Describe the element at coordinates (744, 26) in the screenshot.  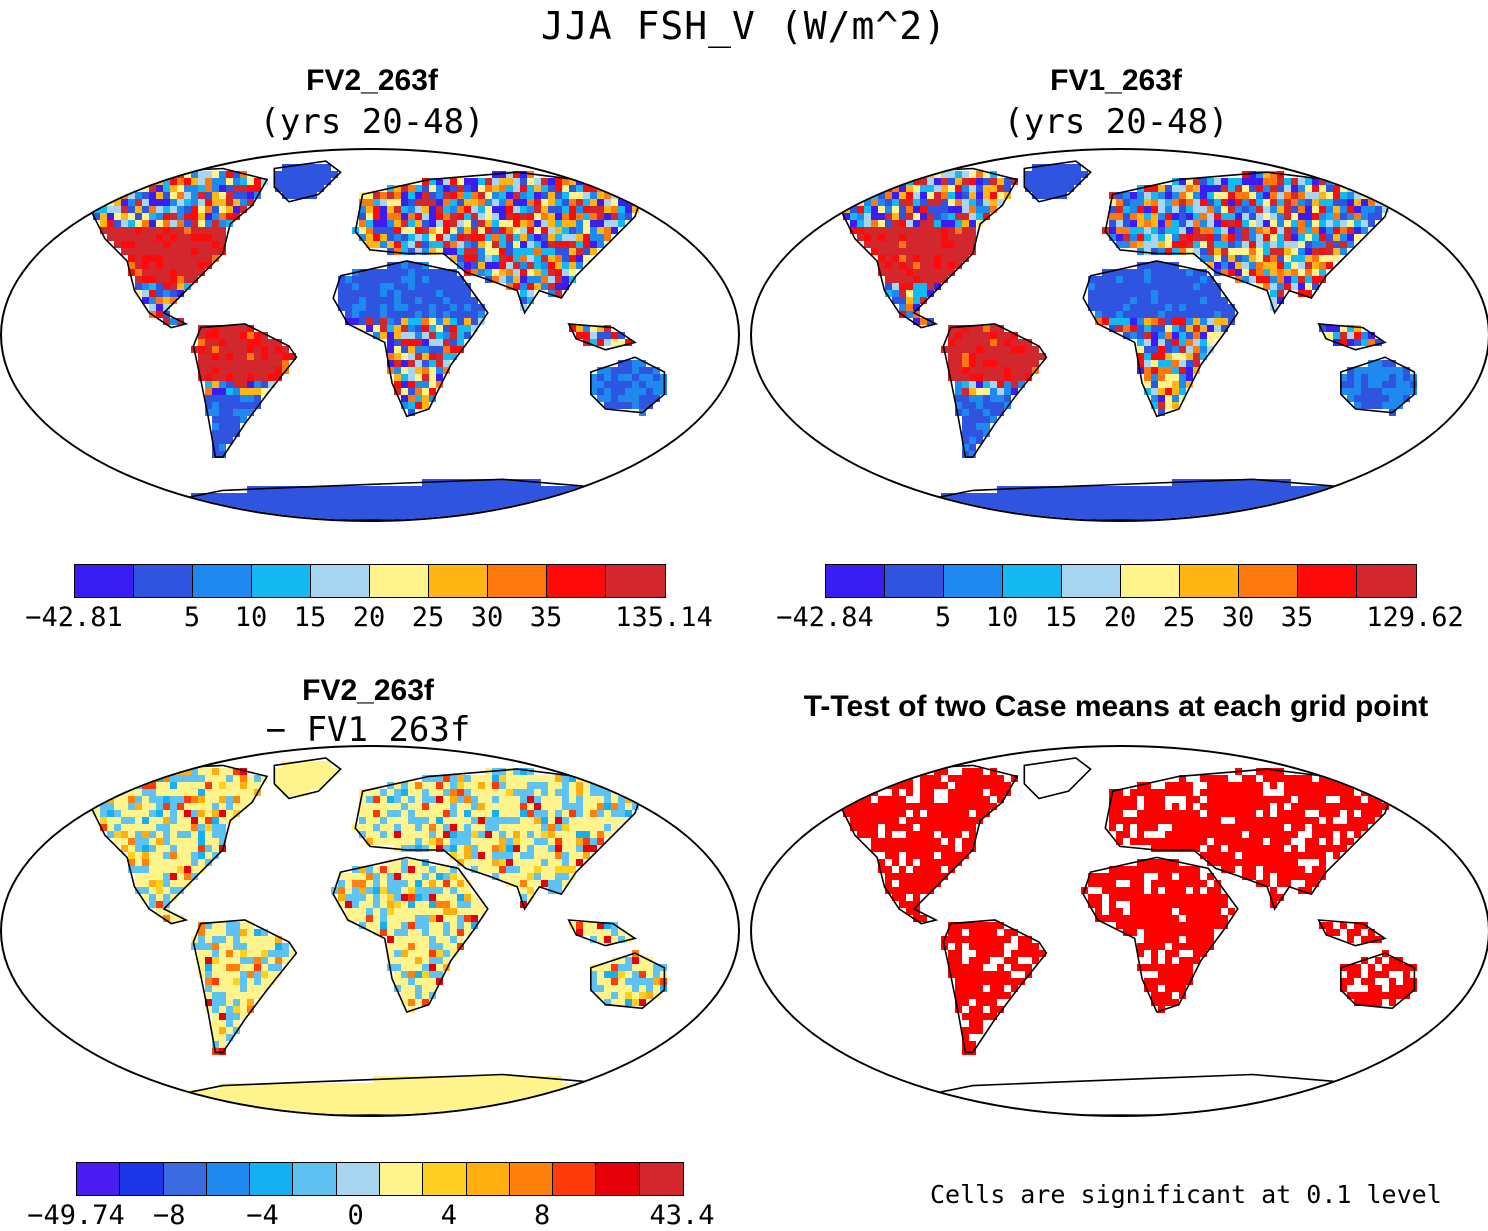
I see `figure-title: JJA FSH_V (W/m^2)` at that location.